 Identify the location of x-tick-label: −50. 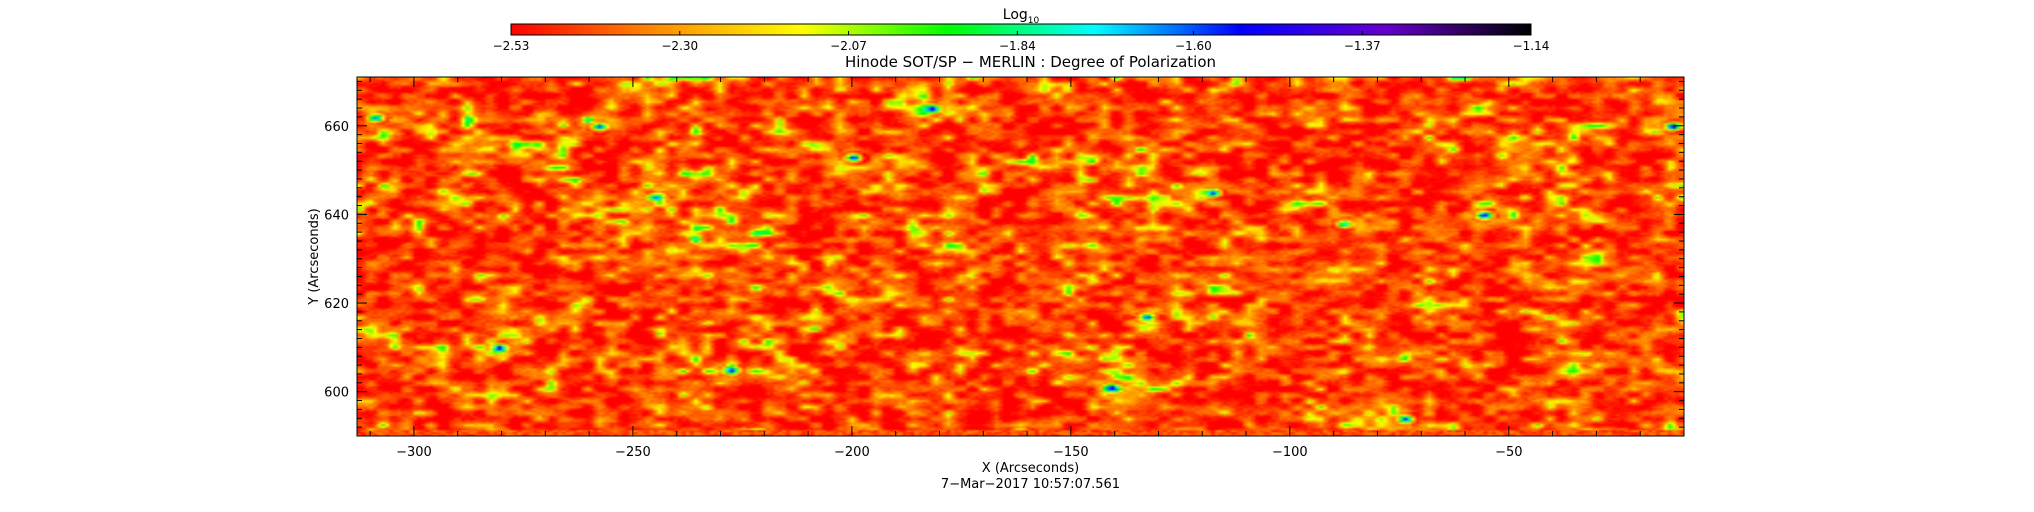
(1508, 452).